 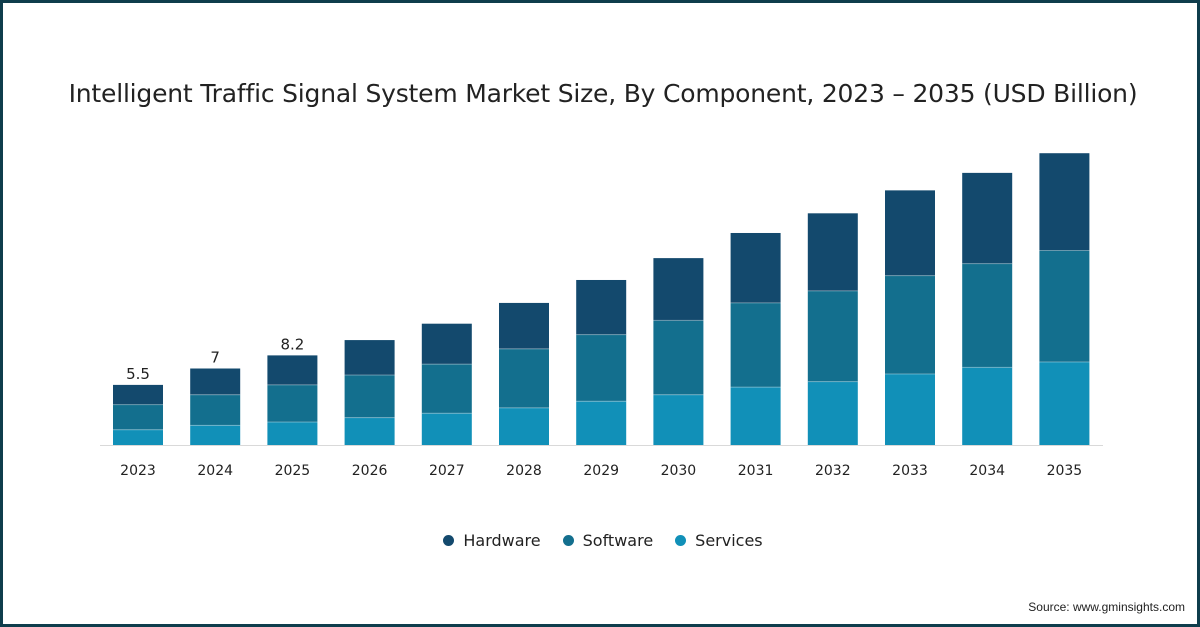 I want to click on bar-services-2026, so click(x=369, y=431).